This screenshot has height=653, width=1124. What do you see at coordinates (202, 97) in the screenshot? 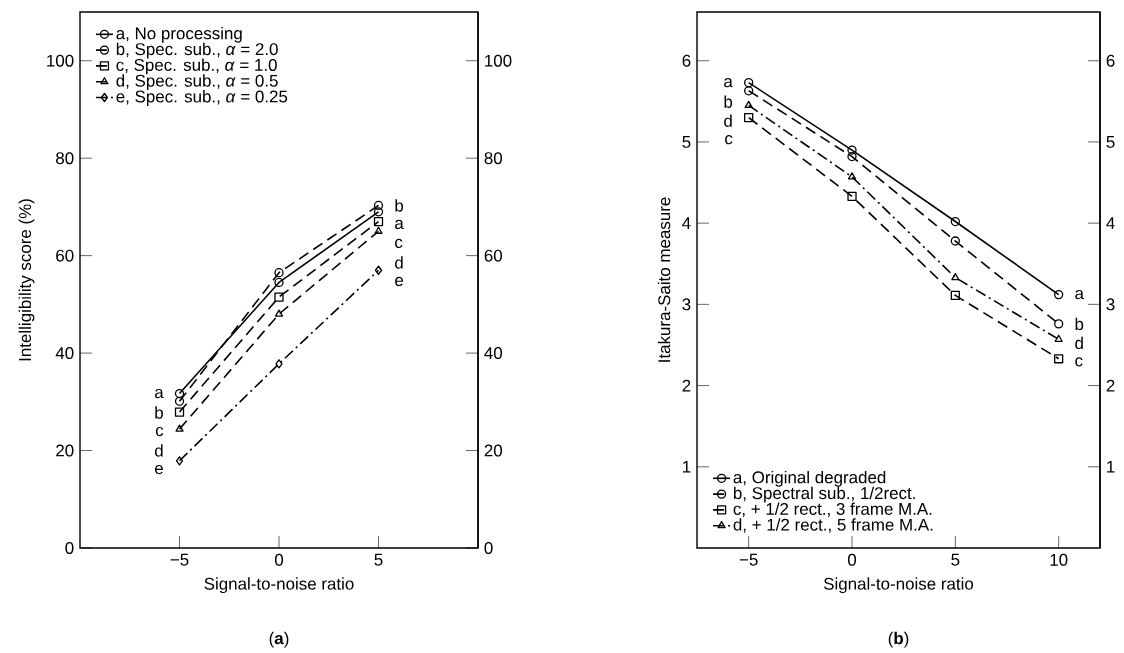
I see `legend-label: e, Spec. sub., α = 0.25` at bounding box center [202, 97].